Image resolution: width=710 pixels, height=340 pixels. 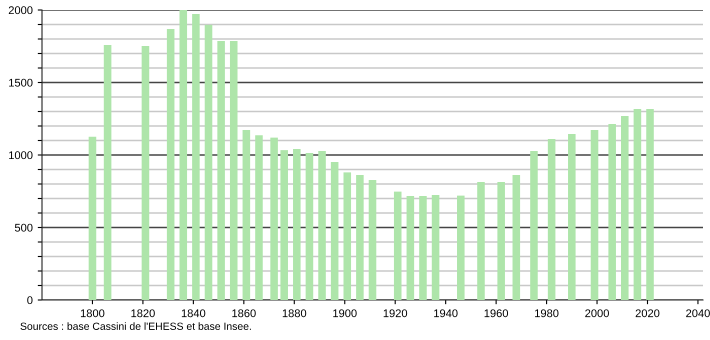 What do you see at coordinates (496, 313) in the screenshot?
I see `x-tick-label: 1960` at bounding box center [496, 313].